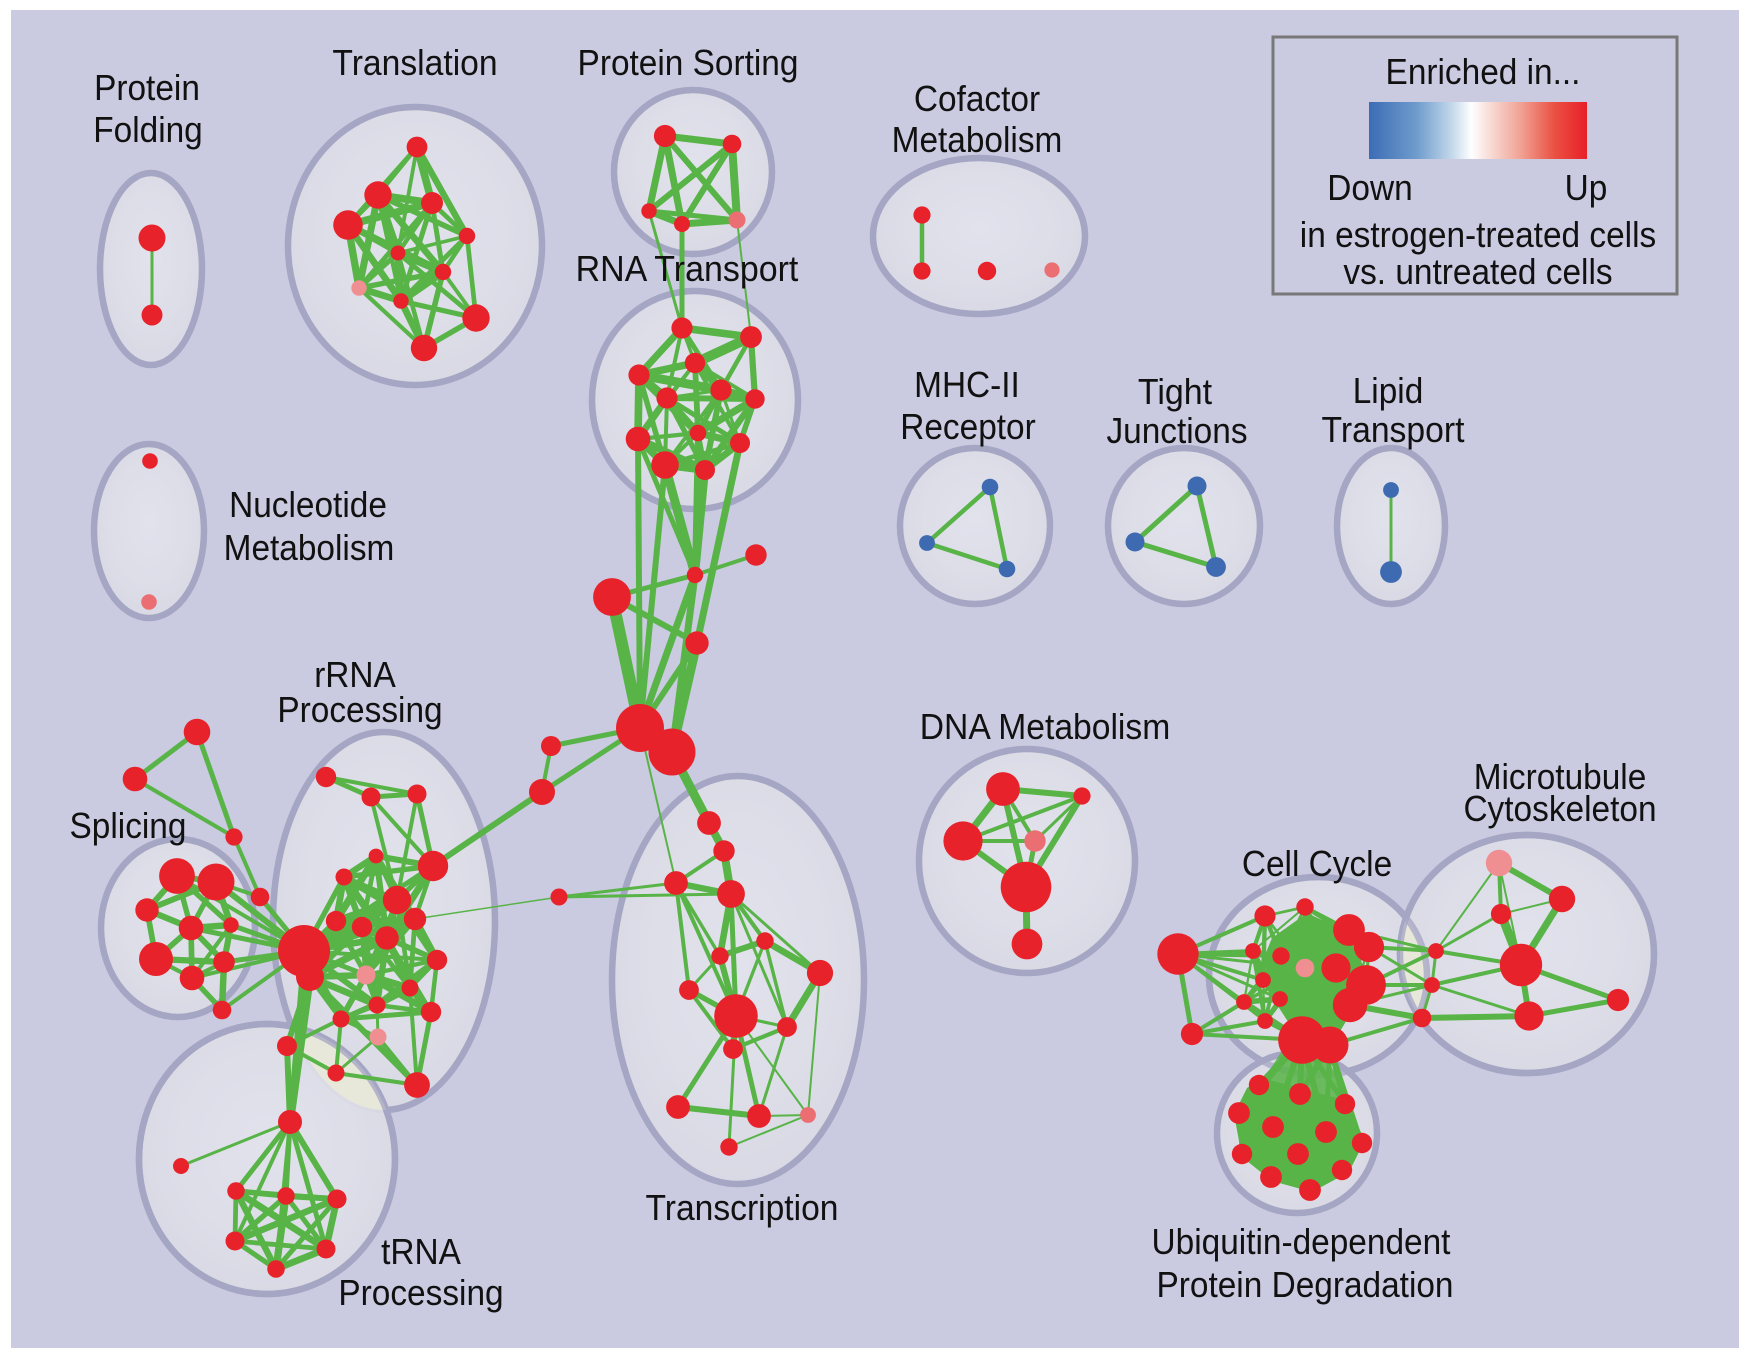 Image resolution: width=1750 pixels, height=1360 pixels. Describe the element at coordinates (977, 98) in the screenshot. I see `svg-text: Cofactor` at that location.